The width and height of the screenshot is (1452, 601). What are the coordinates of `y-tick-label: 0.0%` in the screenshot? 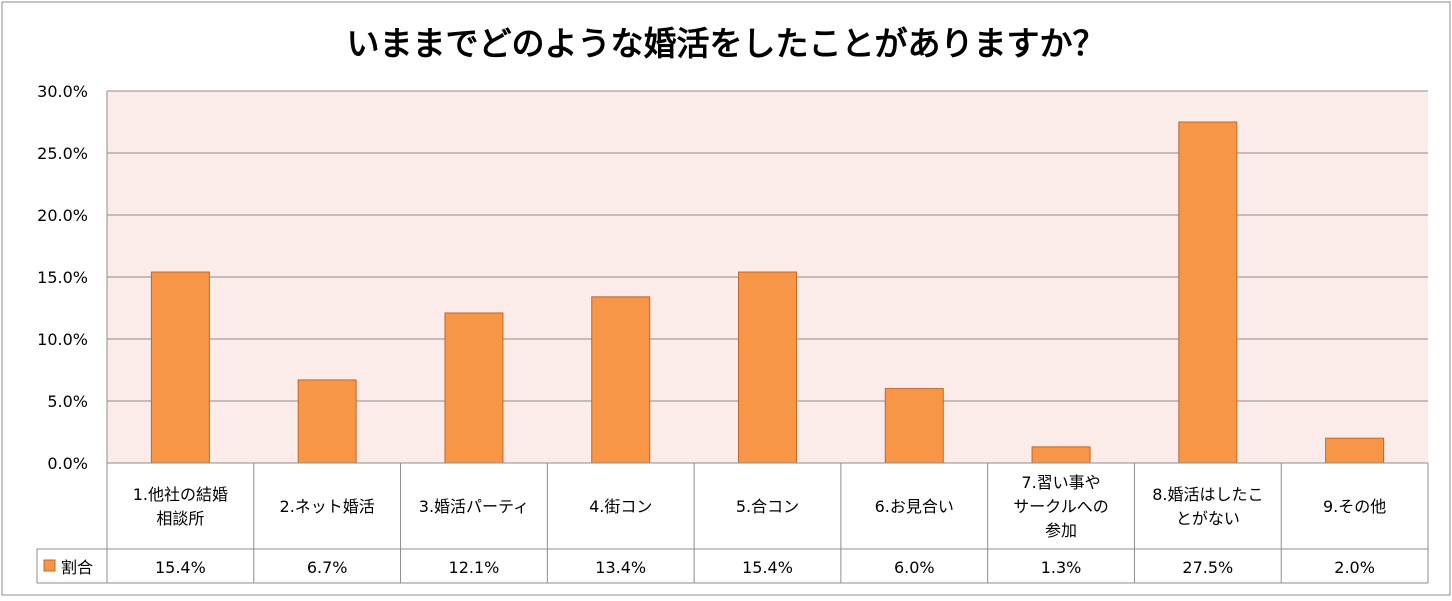 It's located at (67, 463).